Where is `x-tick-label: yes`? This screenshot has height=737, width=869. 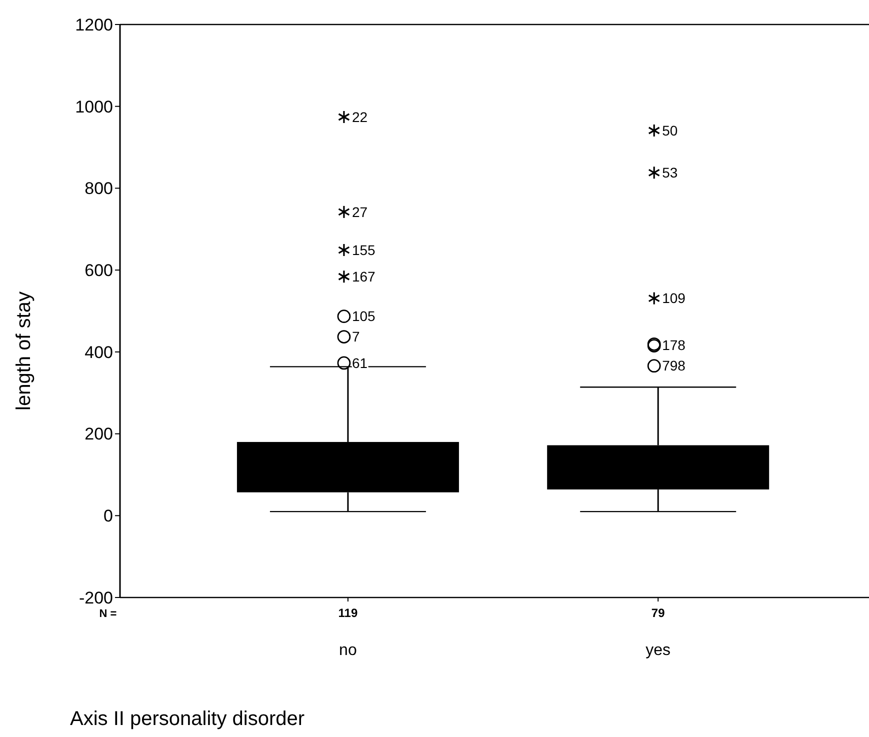
x-tick-label: yes is located at coordinates (658, 650).